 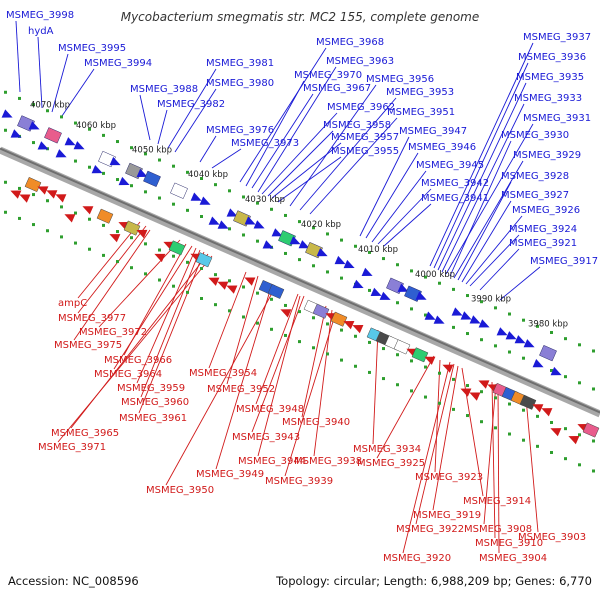 What do you see at coordinates (328, 75) in the screenshot?
I see `plus-gene-label: MSMEG_3970` at bounding box center [328, 75].